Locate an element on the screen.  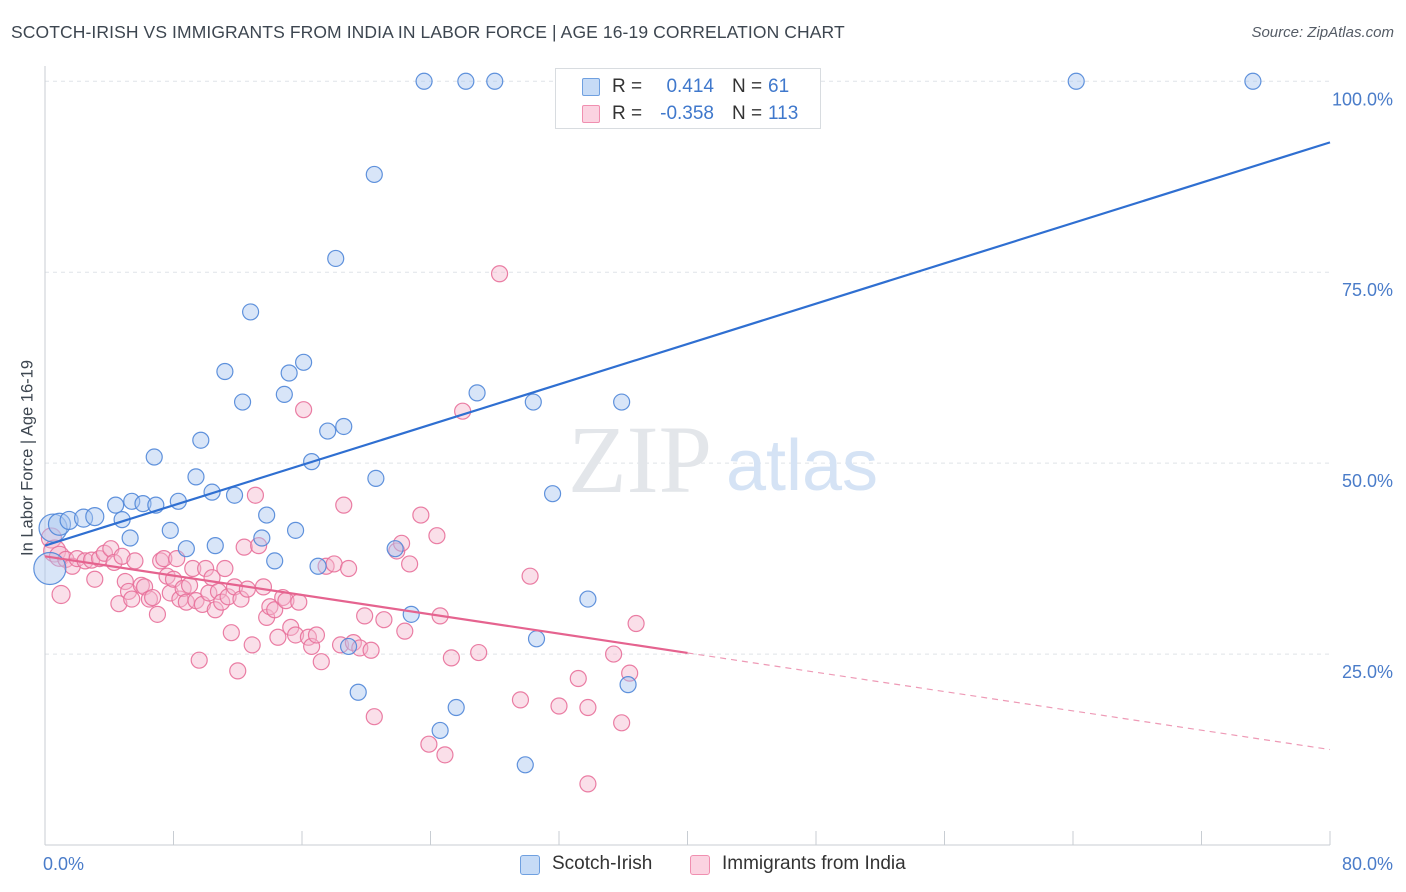
y-tick-label: 50.0% is located at coordinates (1367, 481).